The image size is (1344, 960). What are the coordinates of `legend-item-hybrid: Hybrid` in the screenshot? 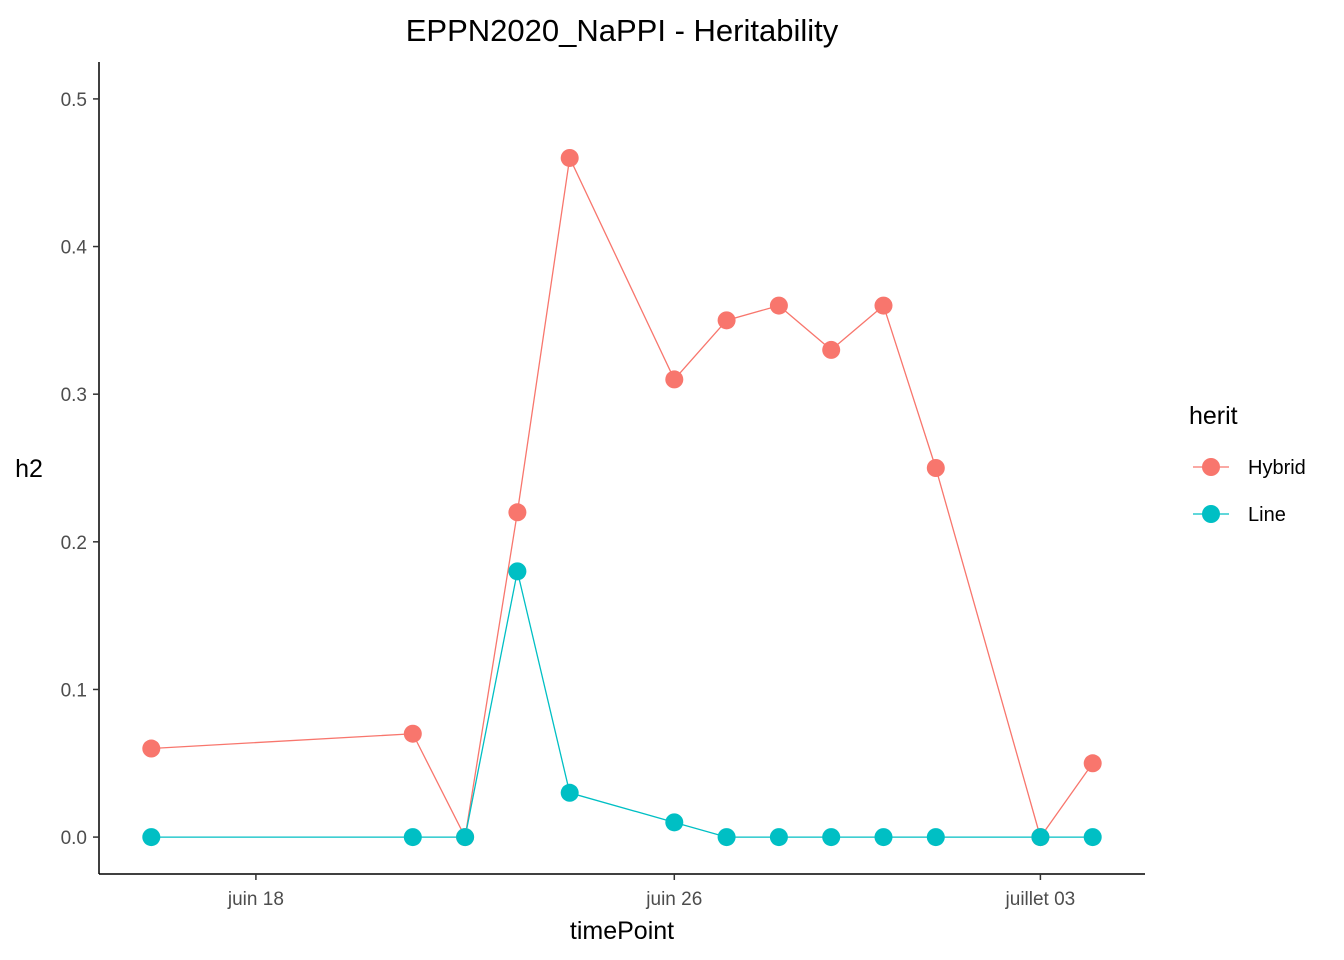 It's located at (1249, 468).